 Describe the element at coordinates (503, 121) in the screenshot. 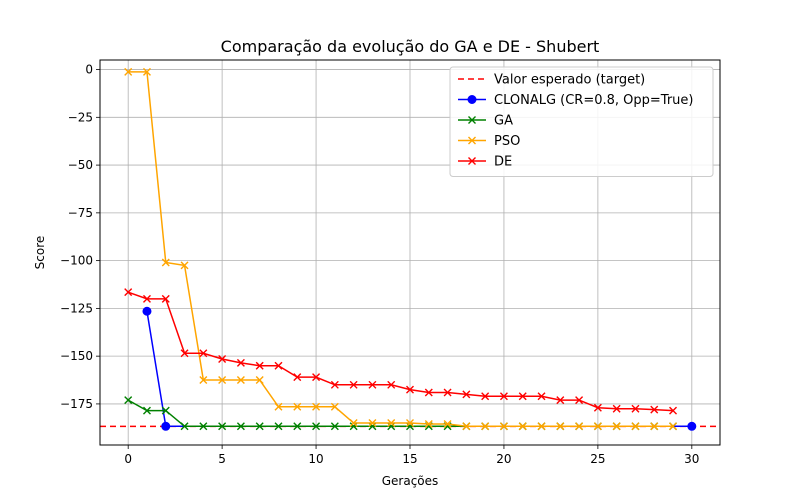

I see `legend-label: GA` at that location.